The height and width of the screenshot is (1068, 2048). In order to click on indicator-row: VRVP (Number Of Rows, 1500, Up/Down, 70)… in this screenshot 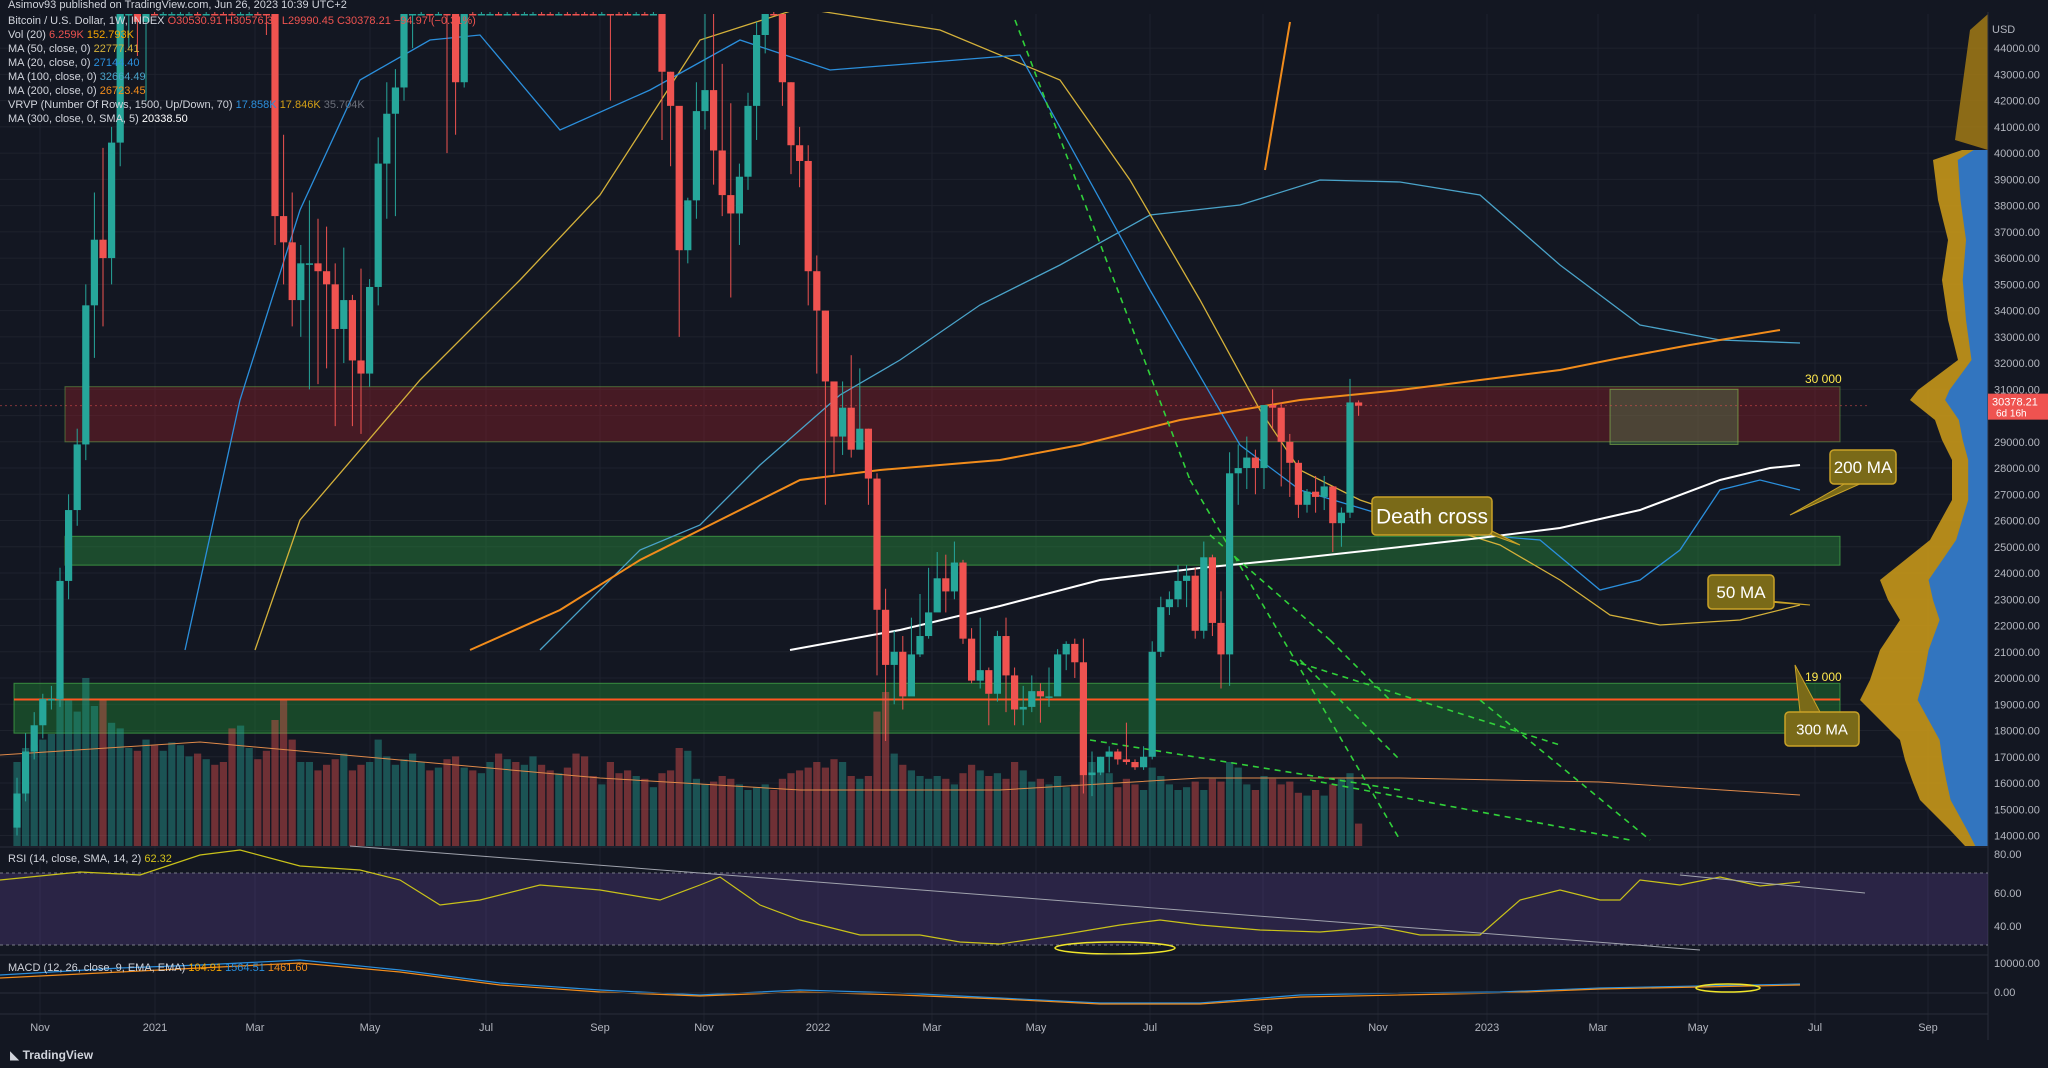, I will do `click(186, 105)`.